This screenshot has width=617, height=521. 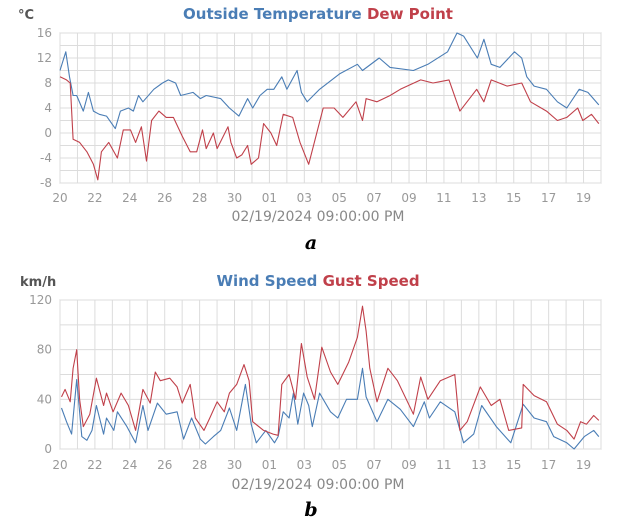 I want to click on y-tick-label: 120, so click(x=40, y=300).